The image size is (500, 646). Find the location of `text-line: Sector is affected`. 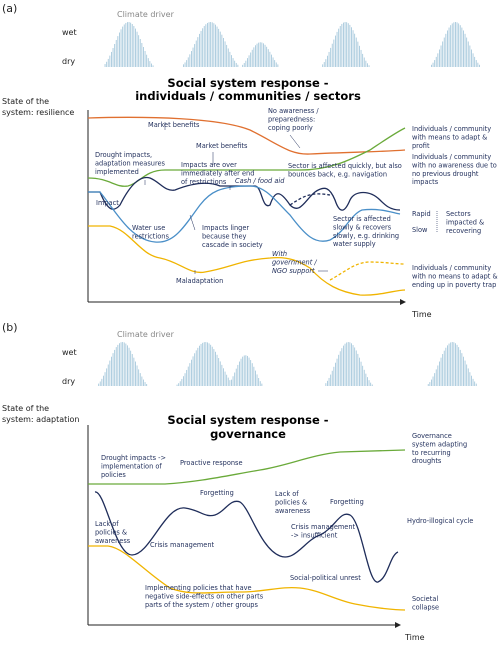

text-line: Sector is affected is located at coordinates (362, 219).